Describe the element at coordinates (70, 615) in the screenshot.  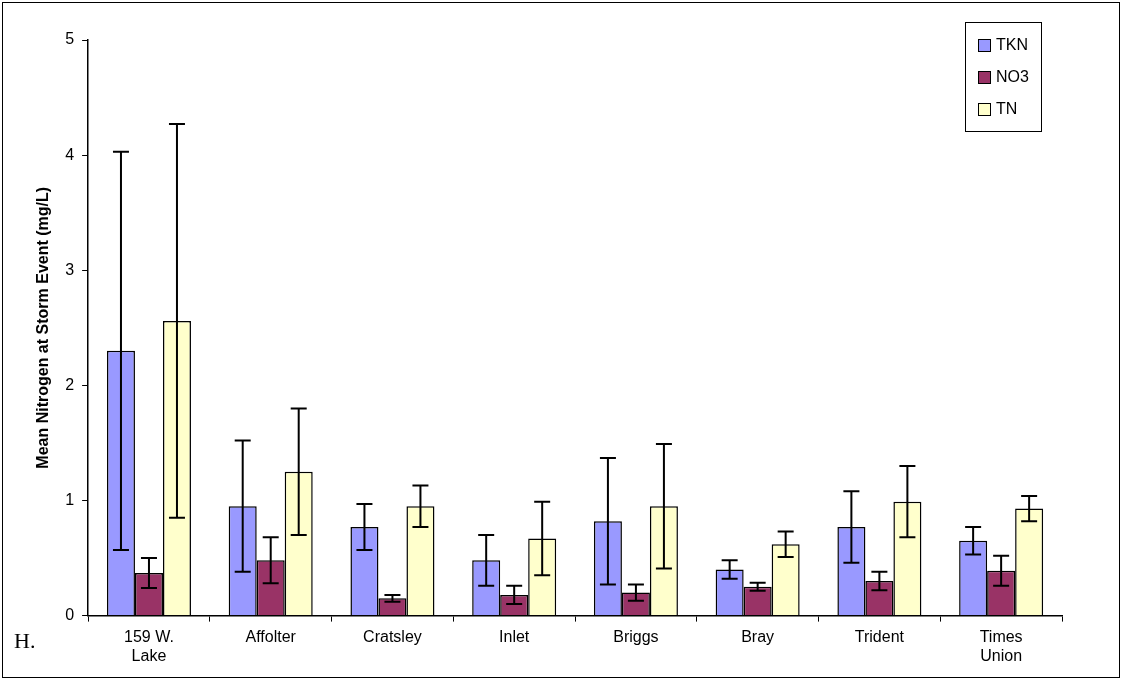
I see `y-tick-label: 0` at that location.